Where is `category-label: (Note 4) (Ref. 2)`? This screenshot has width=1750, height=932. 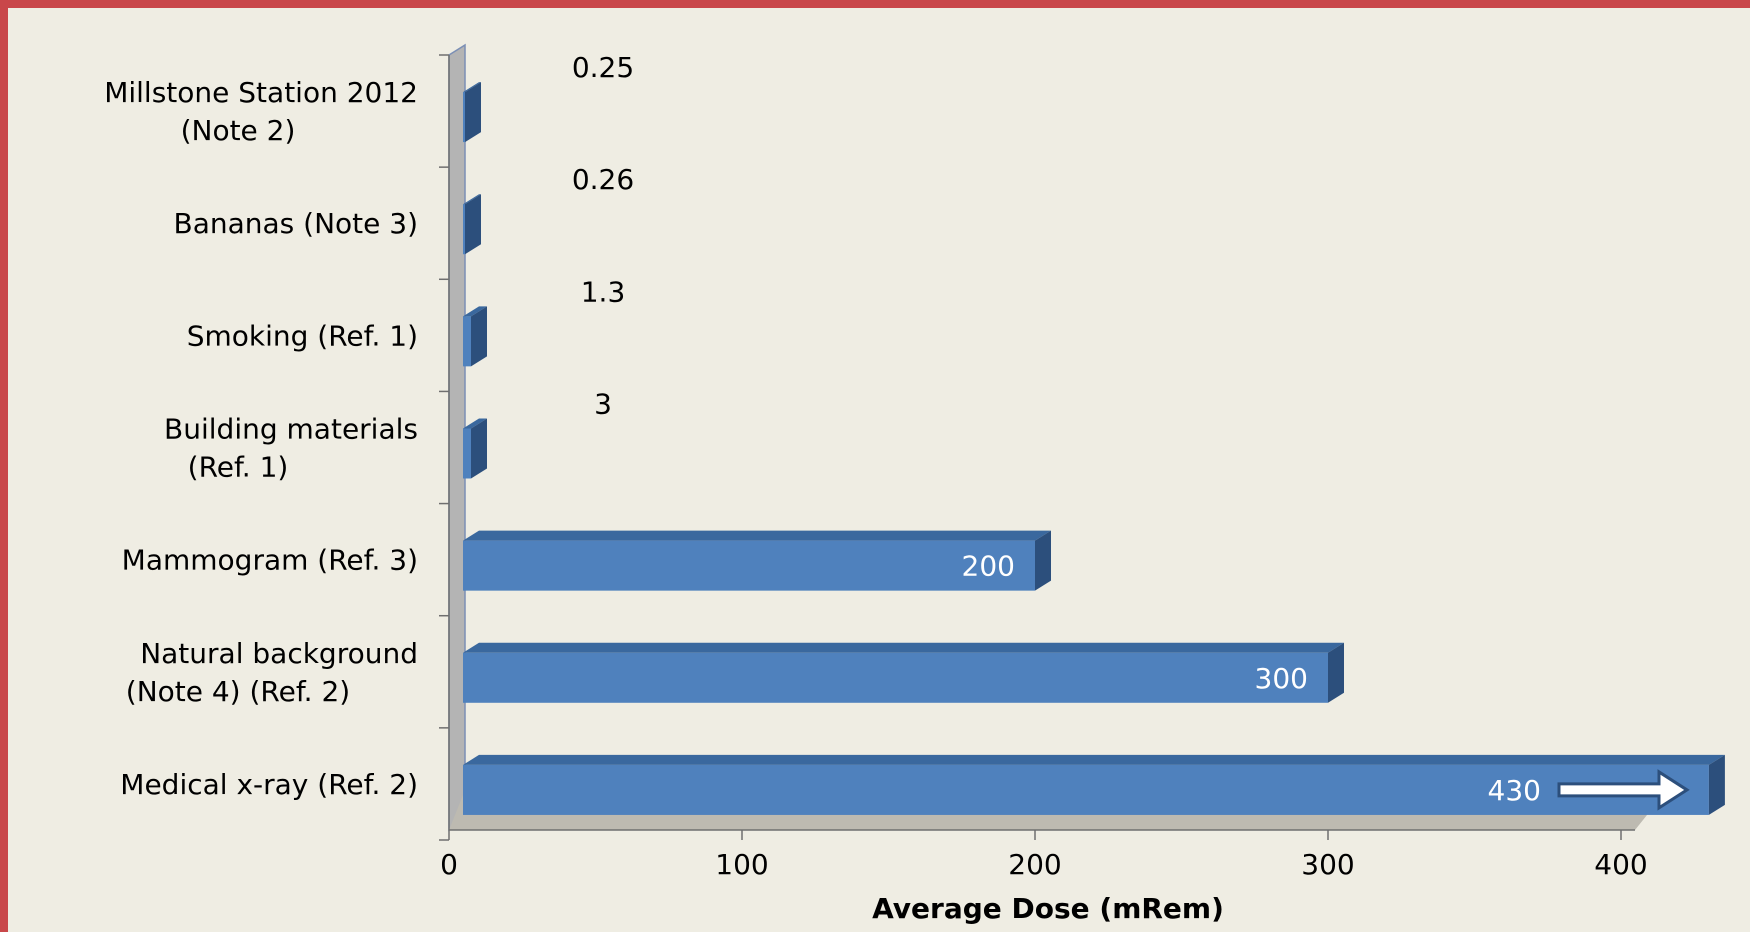 category-label: (Note 4) (Ref. 2) is located at coordinates (238, 691).